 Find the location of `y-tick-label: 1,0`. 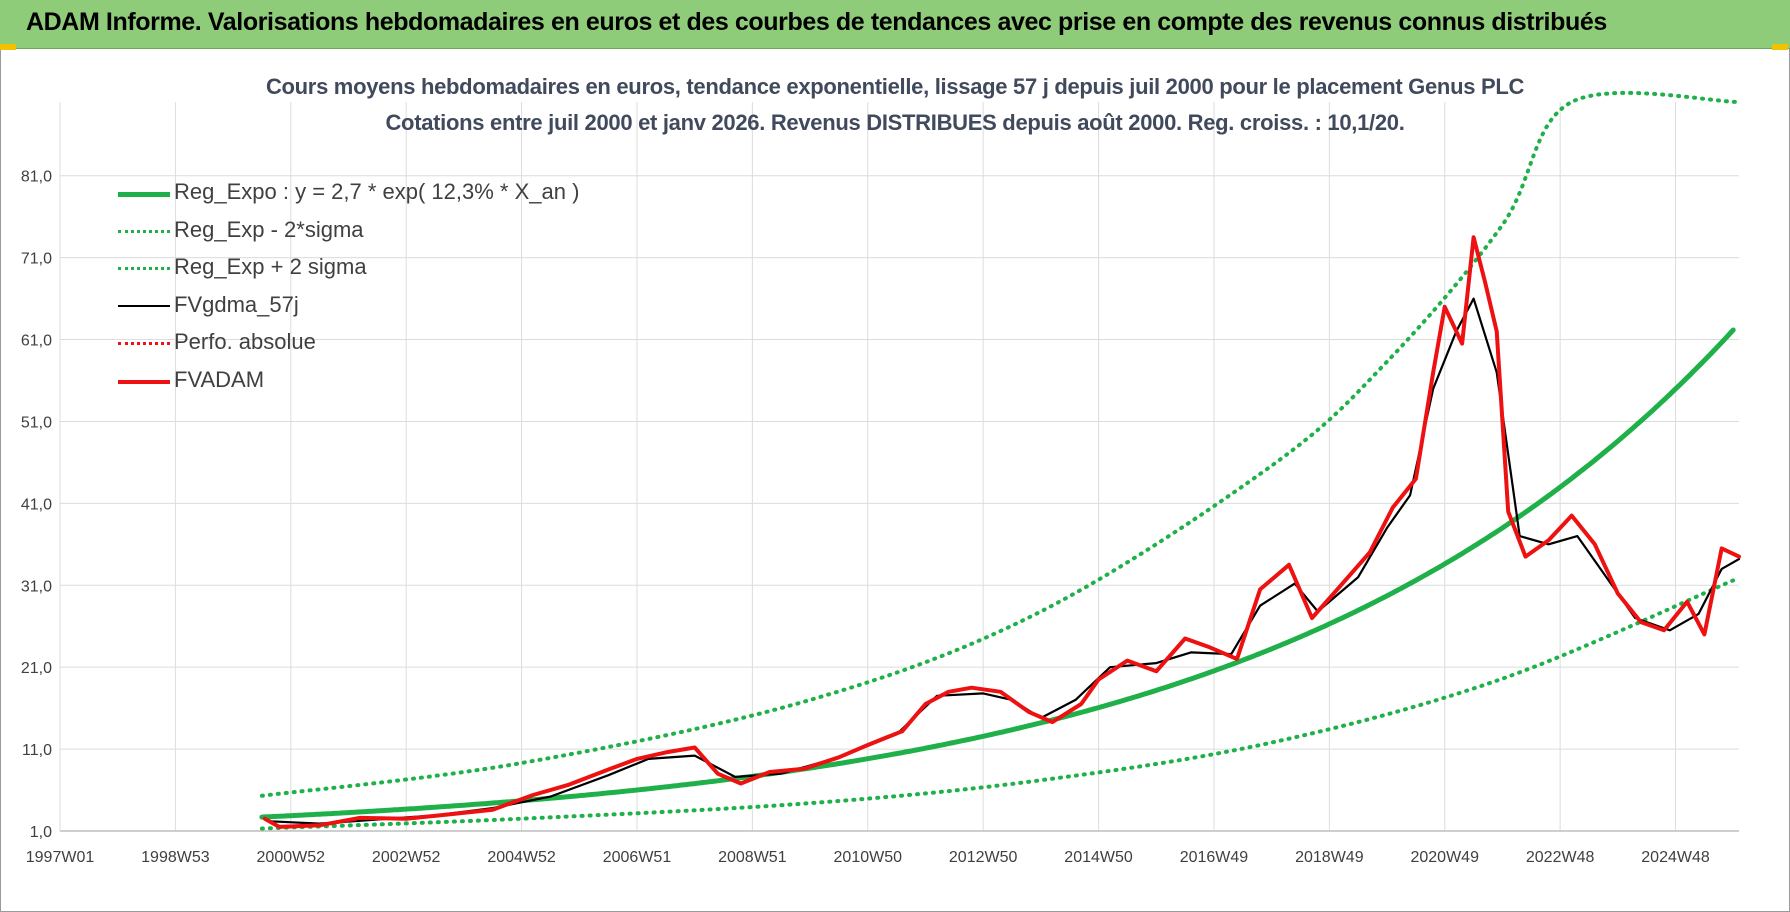

y-tick-label: 1,0 is located at coordinates (41, 832).